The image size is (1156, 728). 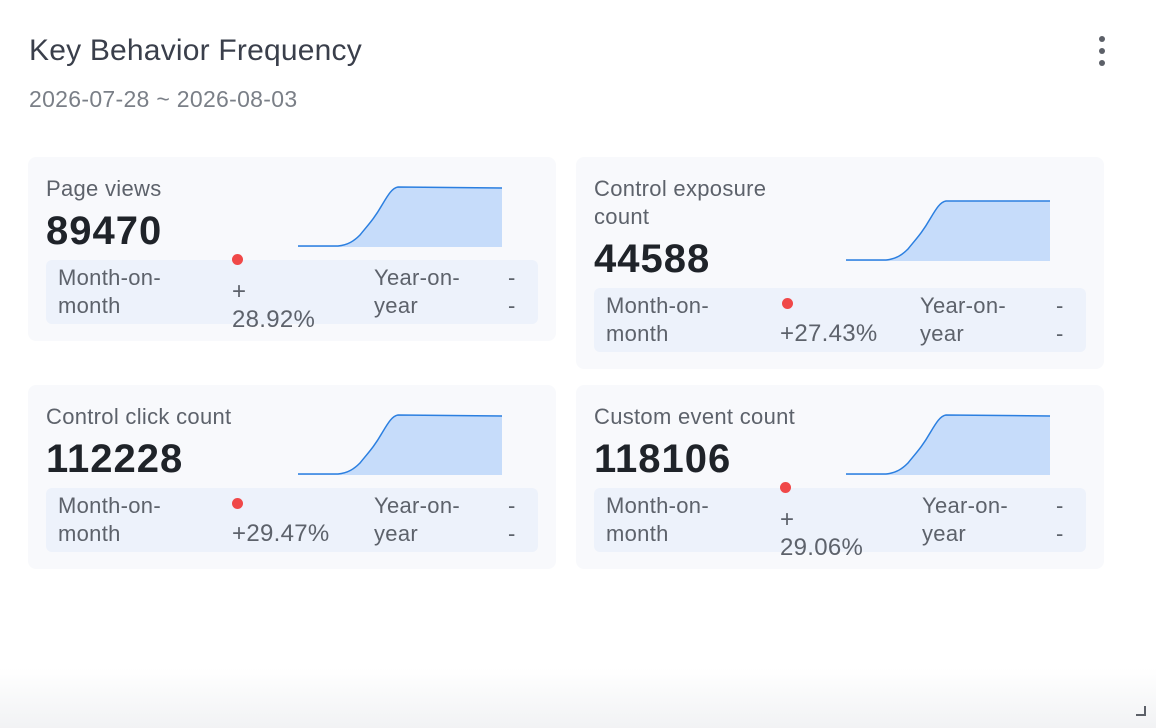 I want to click on metric-value: 118106, so click(x=663, y=459).